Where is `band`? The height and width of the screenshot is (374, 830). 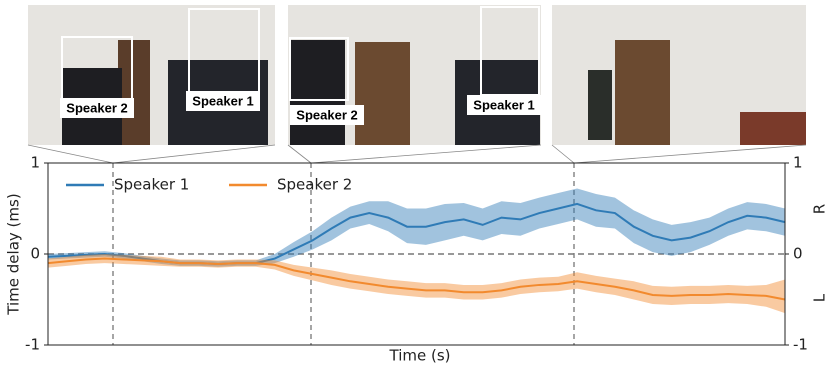
band is located at coordinates (416, 284).